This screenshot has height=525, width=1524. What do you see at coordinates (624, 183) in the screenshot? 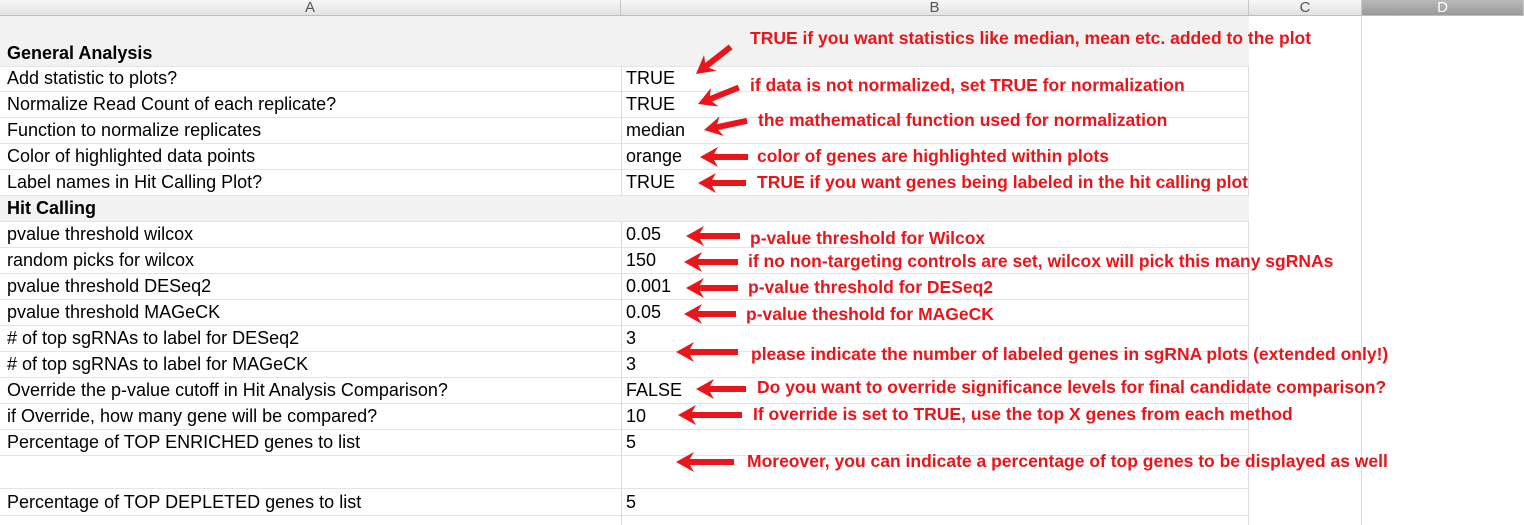
I see `table-row: Label names in Hit Calling Plot? TRUE` at bounding box center [624, 183].